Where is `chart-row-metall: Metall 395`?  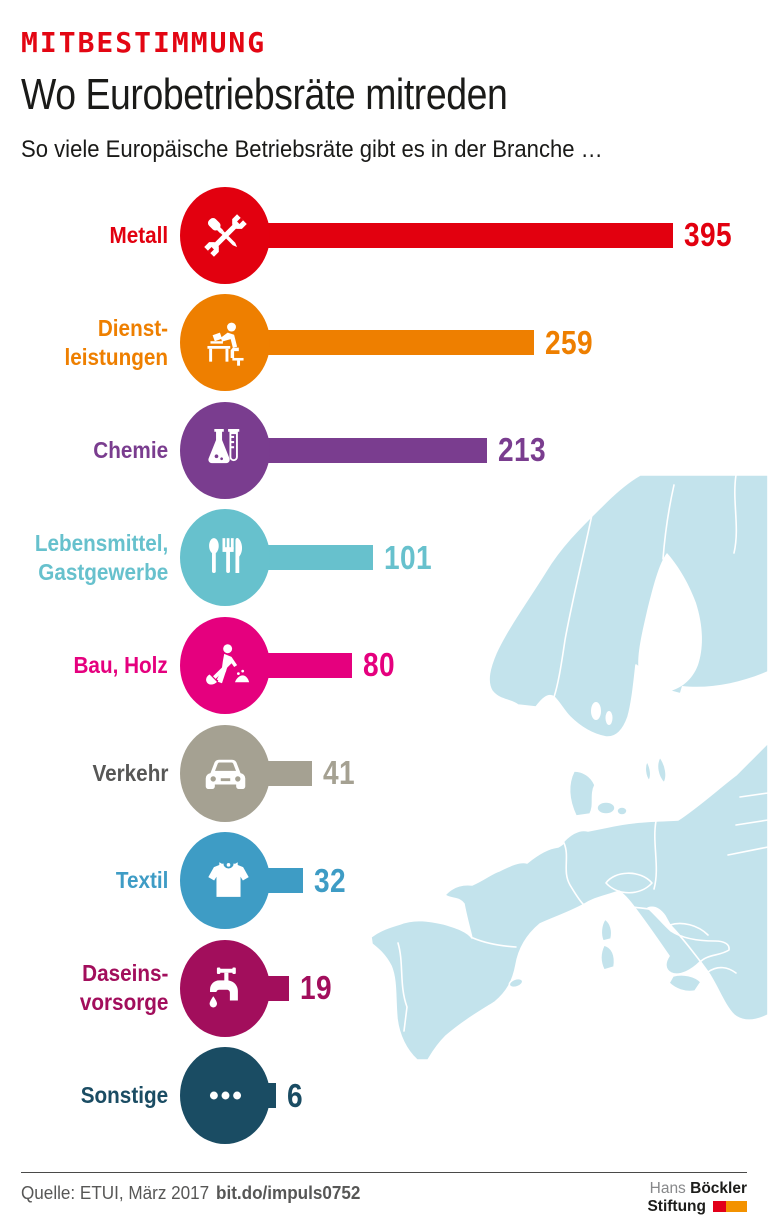
chart-row-metall: Metall 395 is located at coordinates (384, 235).